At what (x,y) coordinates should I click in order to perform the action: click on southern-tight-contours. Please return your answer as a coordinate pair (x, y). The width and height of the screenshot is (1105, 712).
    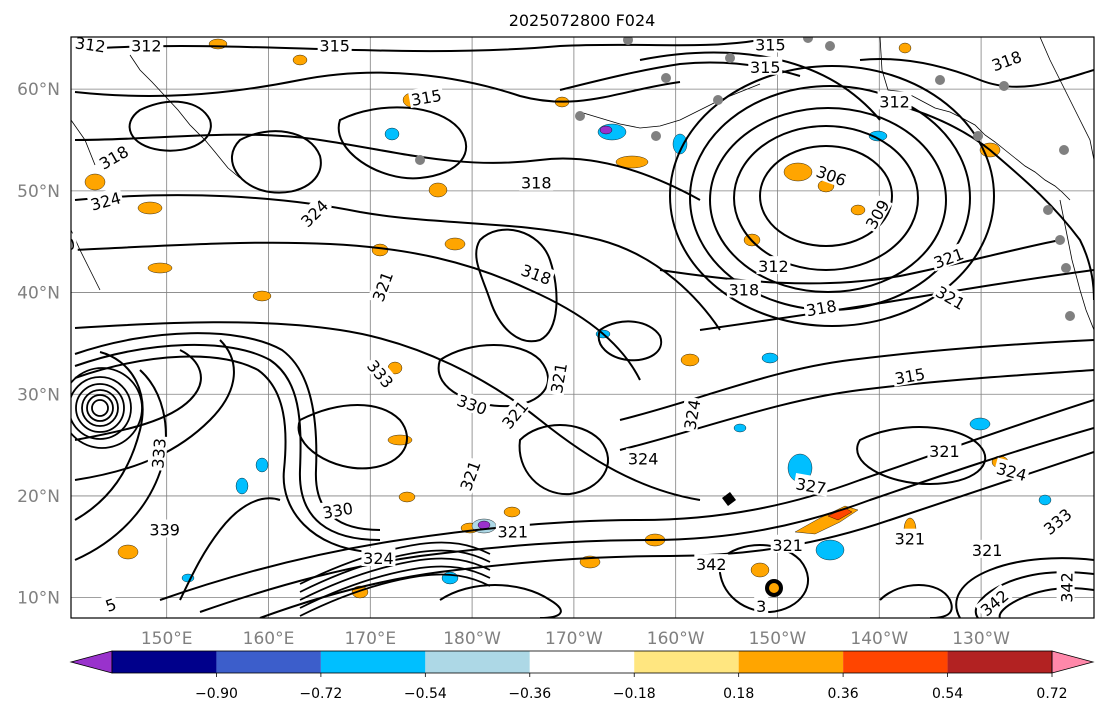
    Looking at the image, I should click on (395, 579).